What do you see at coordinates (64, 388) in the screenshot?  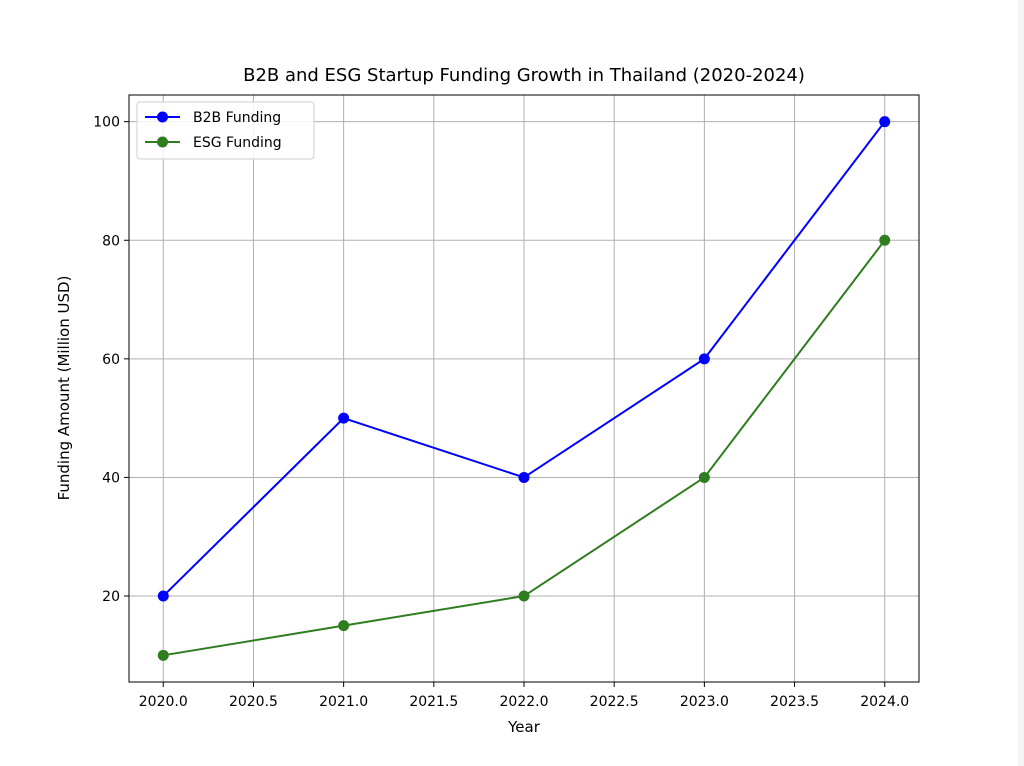 I see `y-axis-label: Funding Amount (Million USD)` at bounding box center [64, 388].